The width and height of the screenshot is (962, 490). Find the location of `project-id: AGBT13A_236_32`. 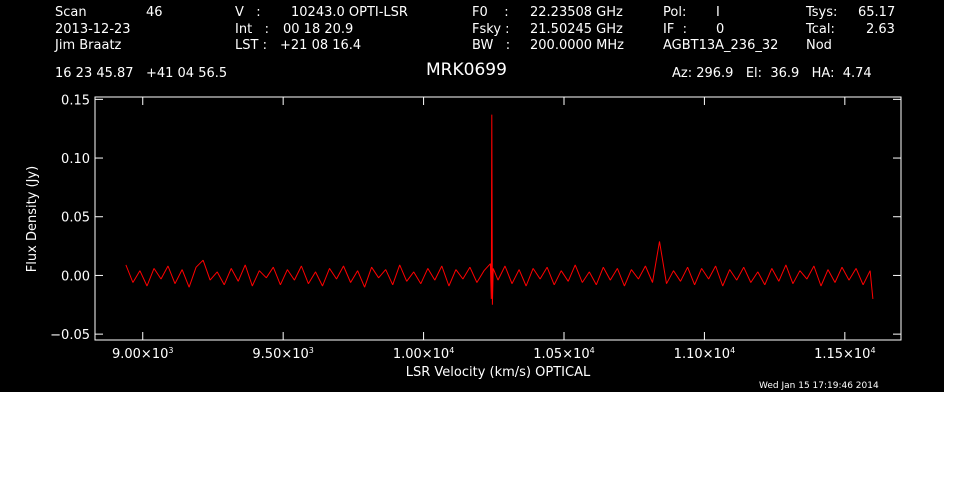

project-id: AGBT13A_236_32 is located at coordinates (721, 45).